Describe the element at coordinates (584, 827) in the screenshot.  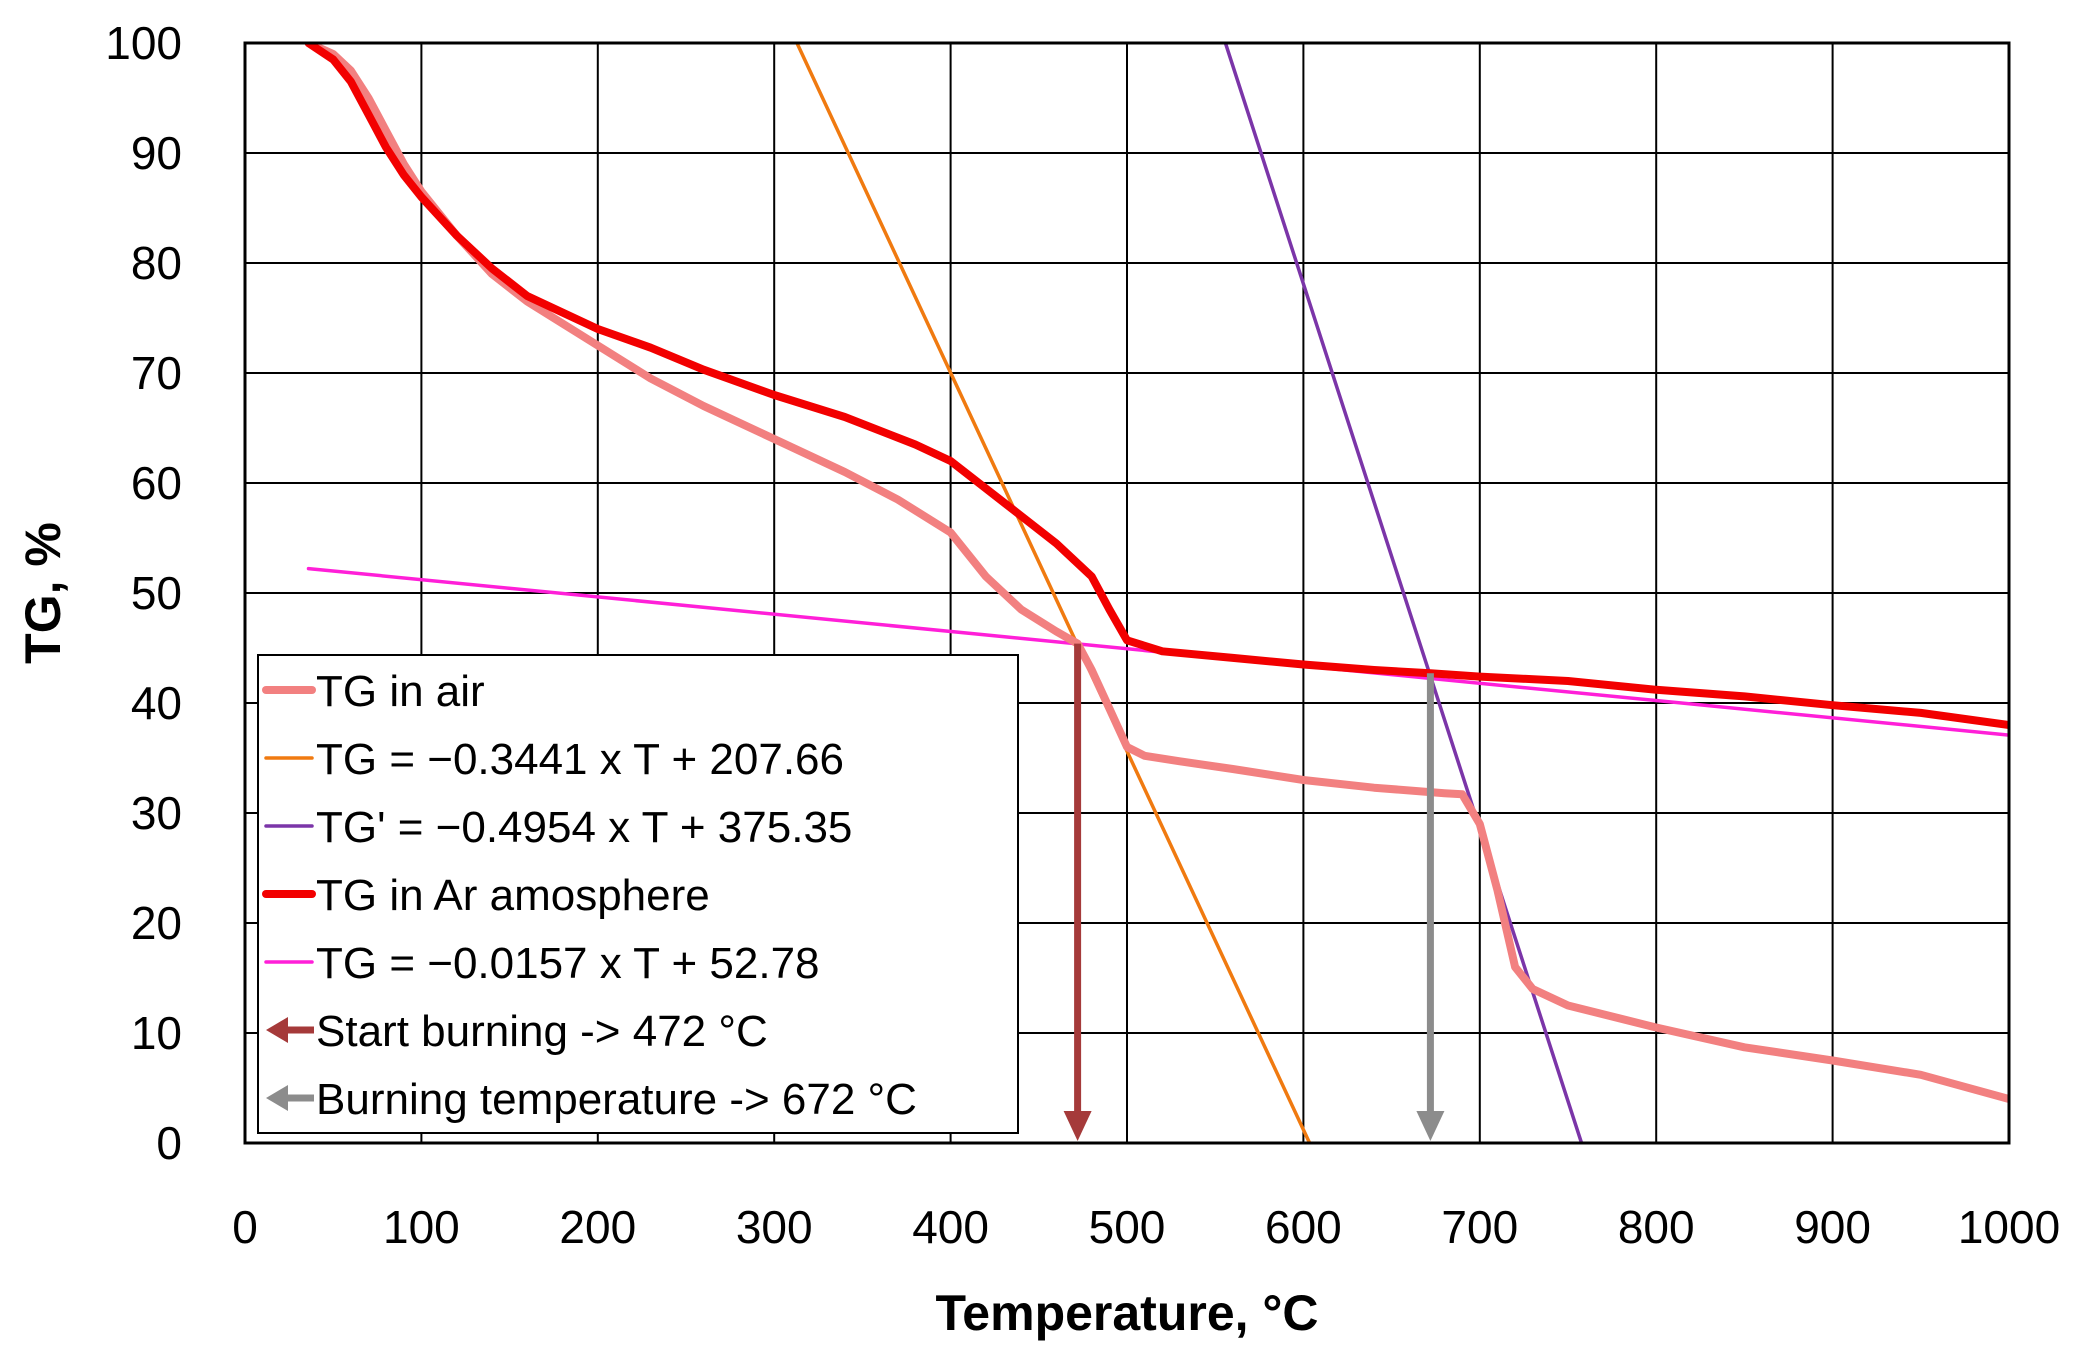
I see `legend-label-2: TG' = −0.4954 x T + 375.35` at that location.